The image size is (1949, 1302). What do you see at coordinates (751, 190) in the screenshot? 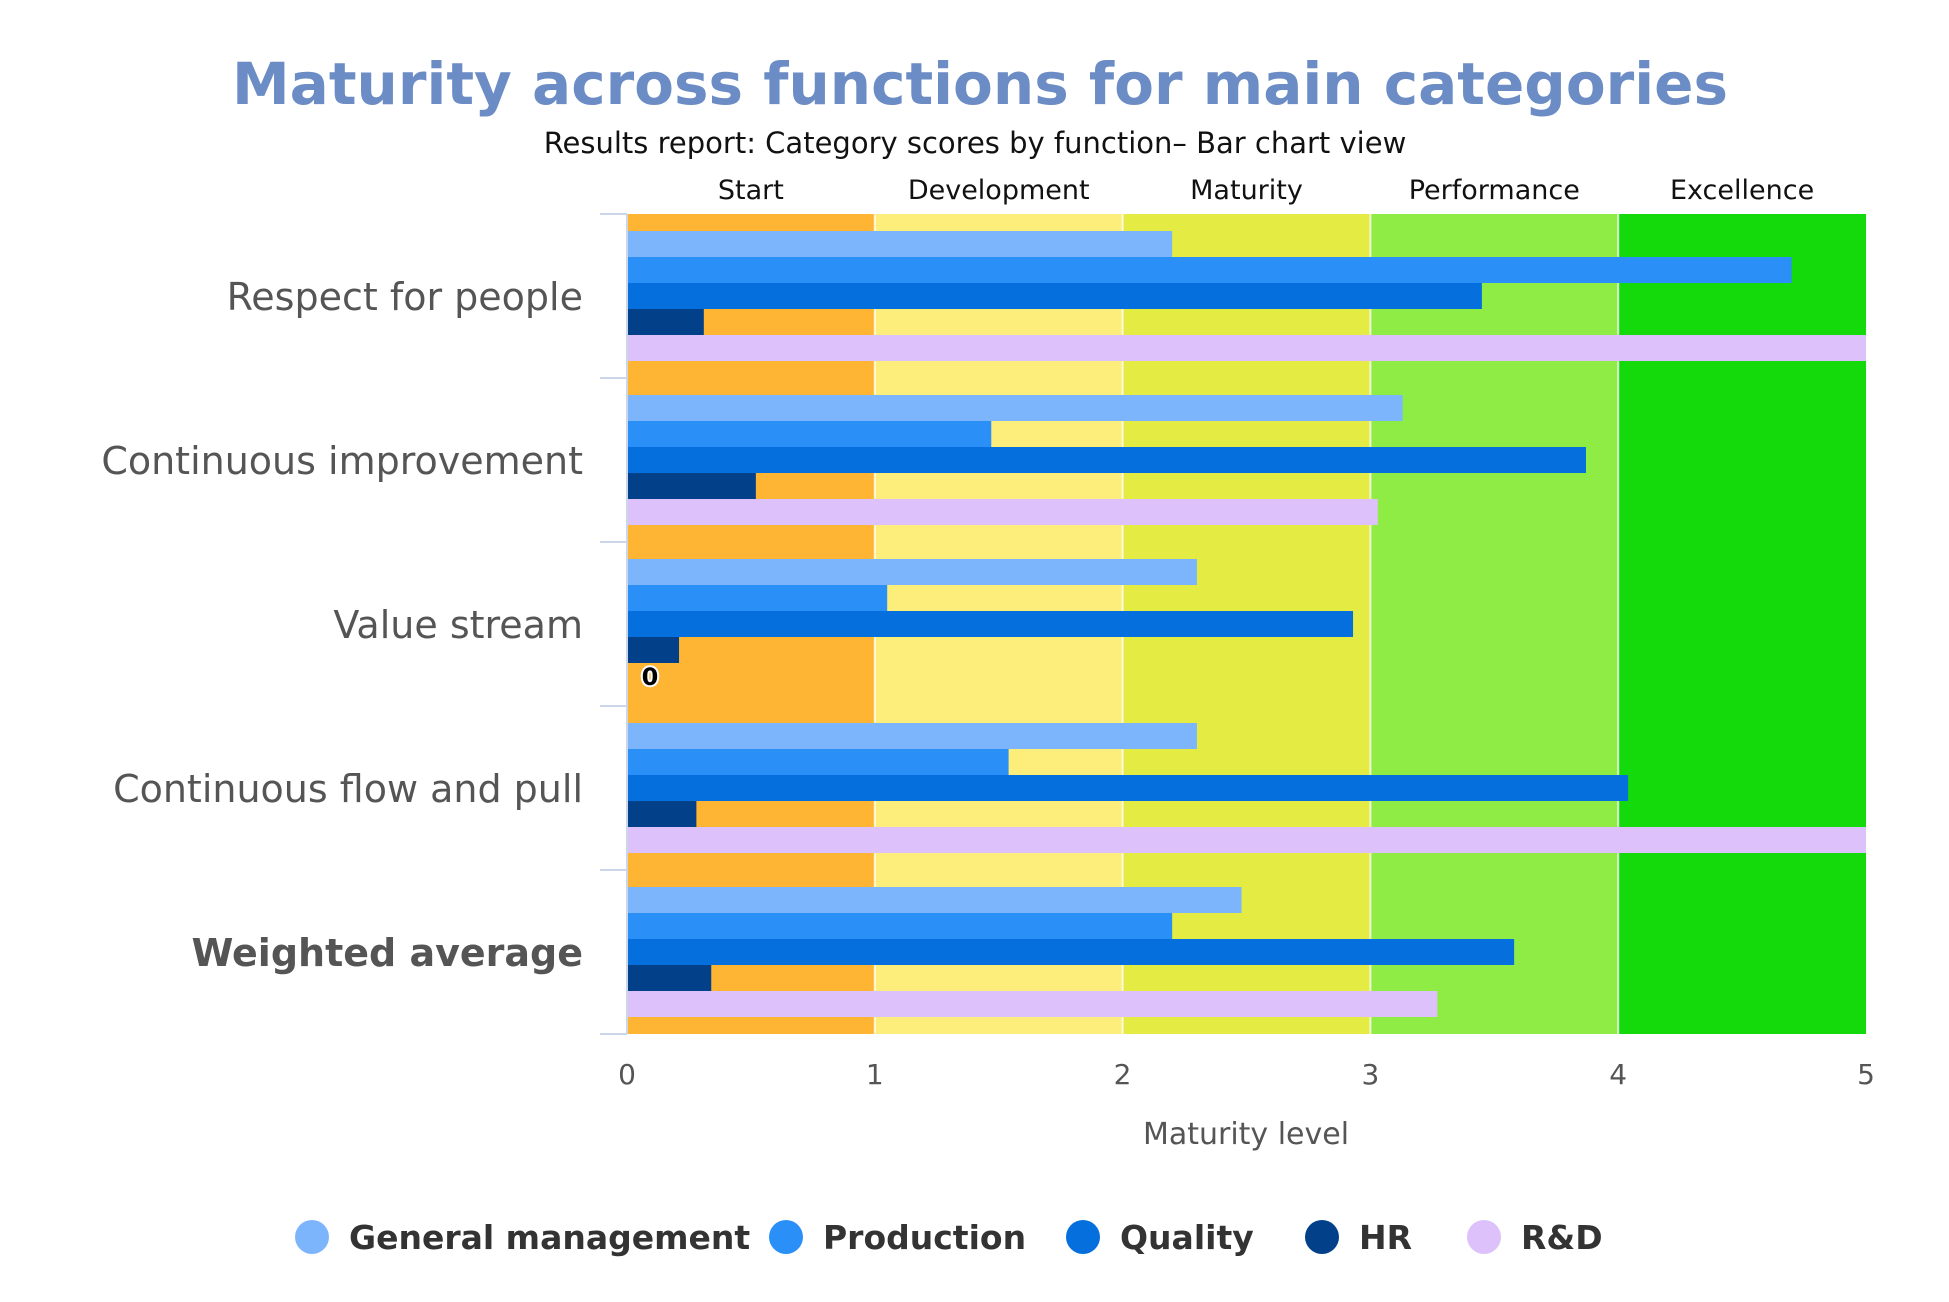
I see `band-label-start: Start` at bounding box center [751, 190].